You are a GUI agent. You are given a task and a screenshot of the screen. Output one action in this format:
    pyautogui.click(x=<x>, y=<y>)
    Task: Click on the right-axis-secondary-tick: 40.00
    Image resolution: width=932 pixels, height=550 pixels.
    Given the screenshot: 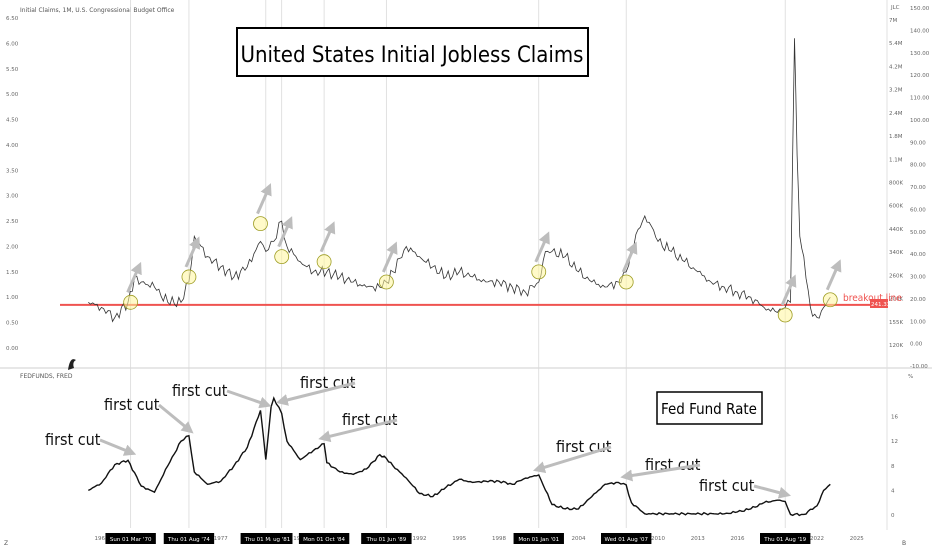 What is the action you would take?
    pyautogui.click(x=918, y=255)
    